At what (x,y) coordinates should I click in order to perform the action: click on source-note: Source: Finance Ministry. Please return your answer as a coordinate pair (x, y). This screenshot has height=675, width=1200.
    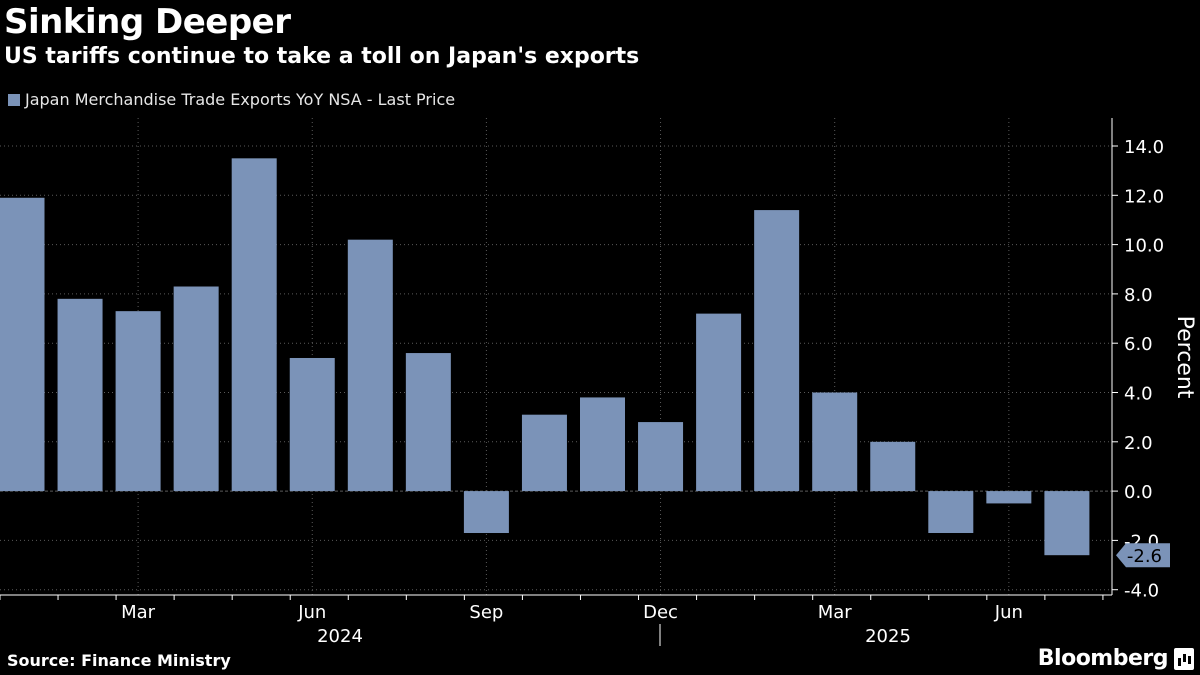
    Looking at the image, I should click on (119, 660).